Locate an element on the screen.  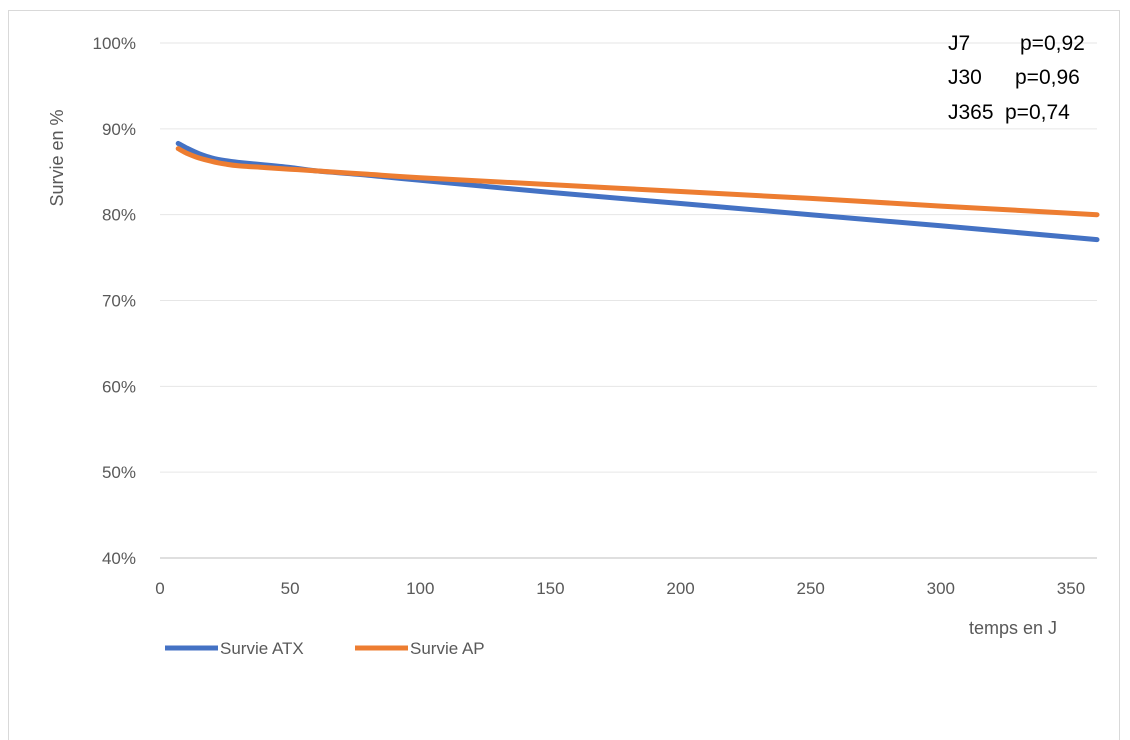
annotation-value-j30: p=0,96 is located at coordinates (1047, 77).